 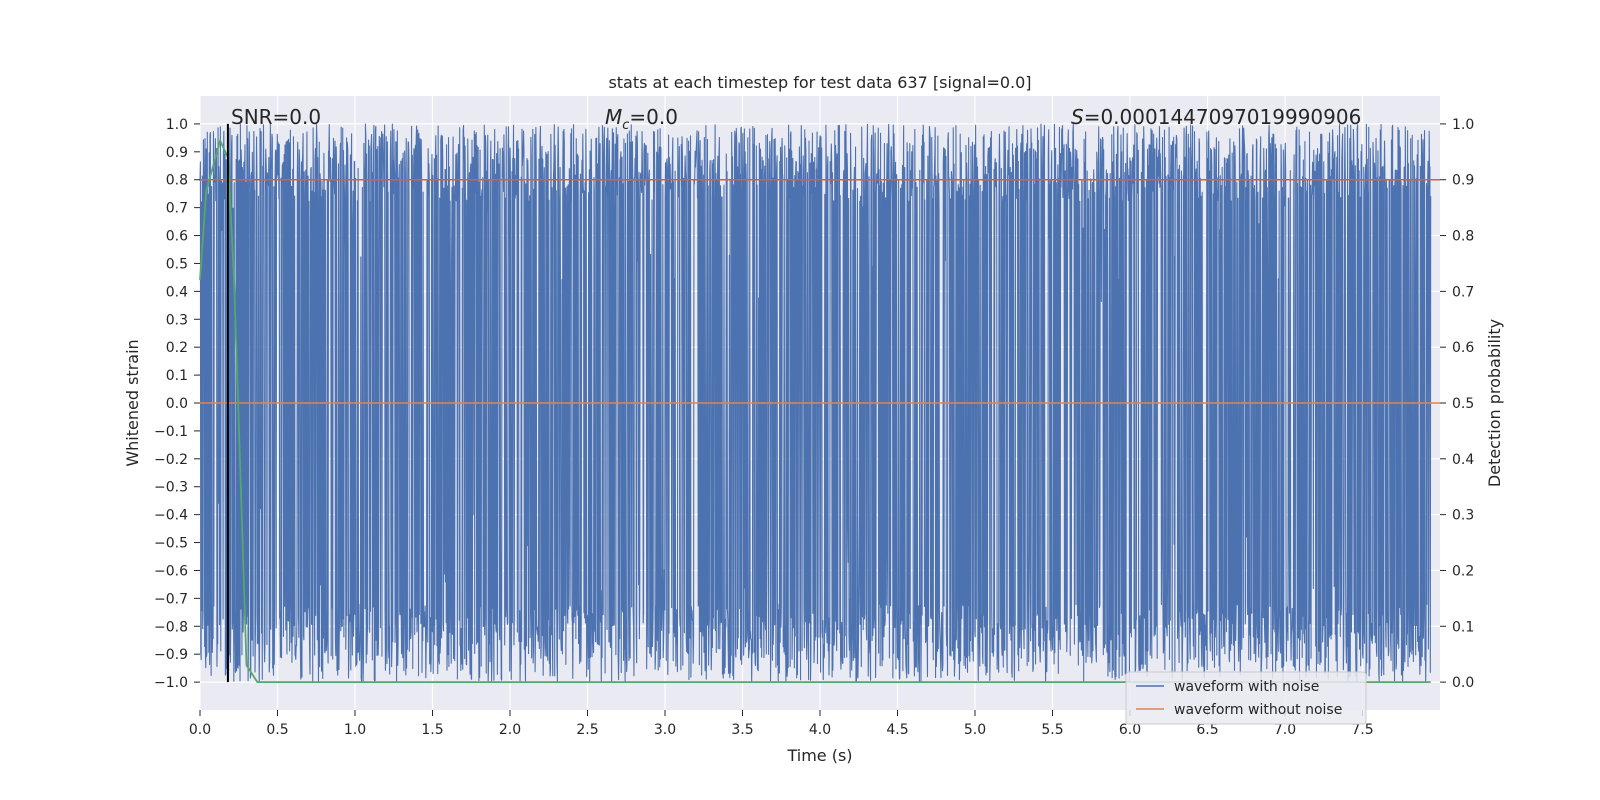 What do you see at coordinates (587, 730) in the screenshot?
I see `x-tick-label: 2.5` at bounding box center [587, 730].